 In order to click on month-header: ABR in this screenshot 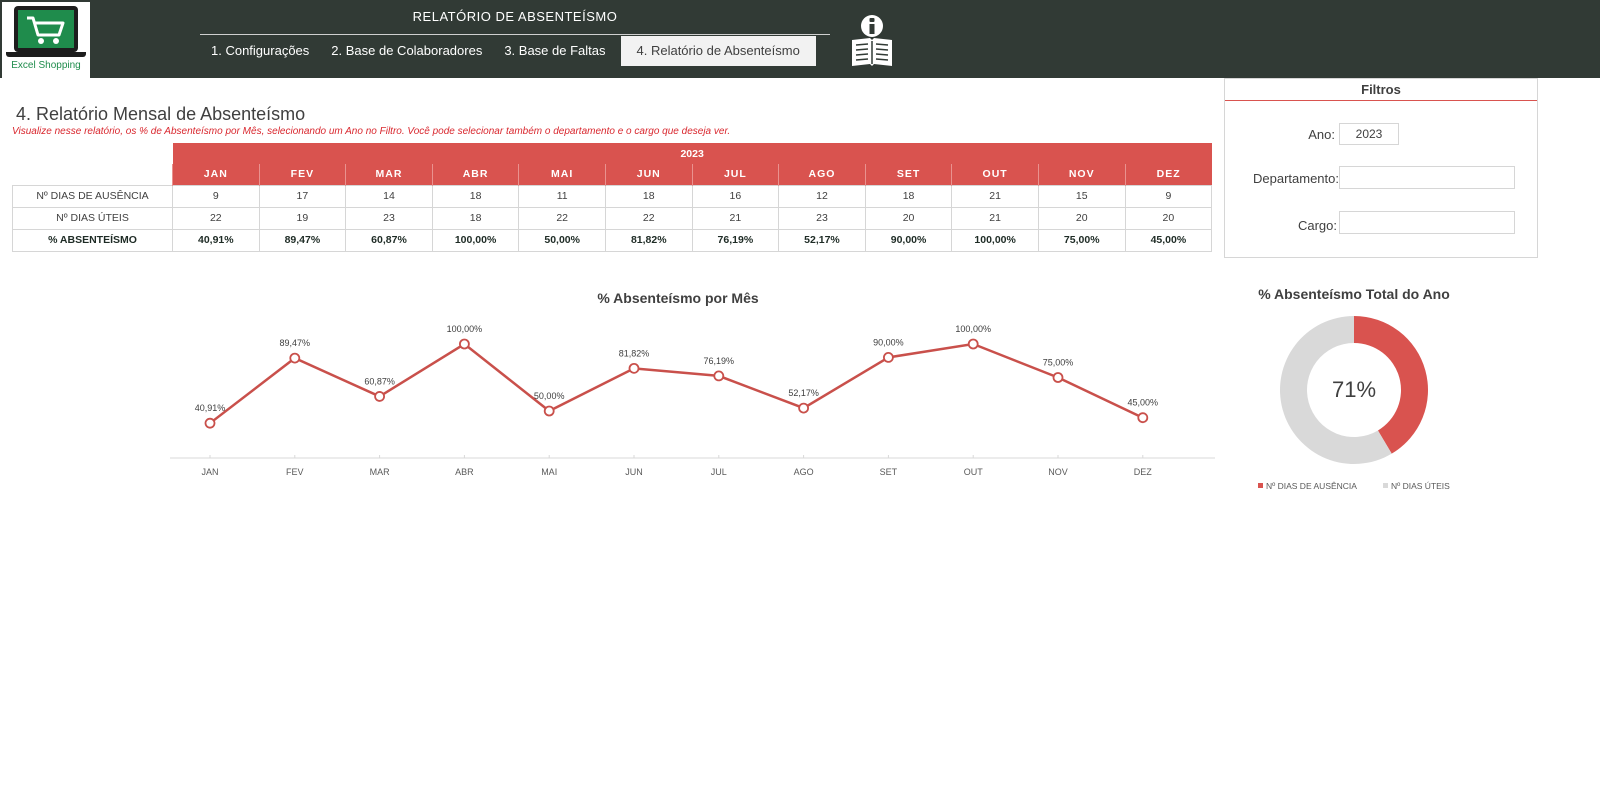, I will do `click(475, 174)`.